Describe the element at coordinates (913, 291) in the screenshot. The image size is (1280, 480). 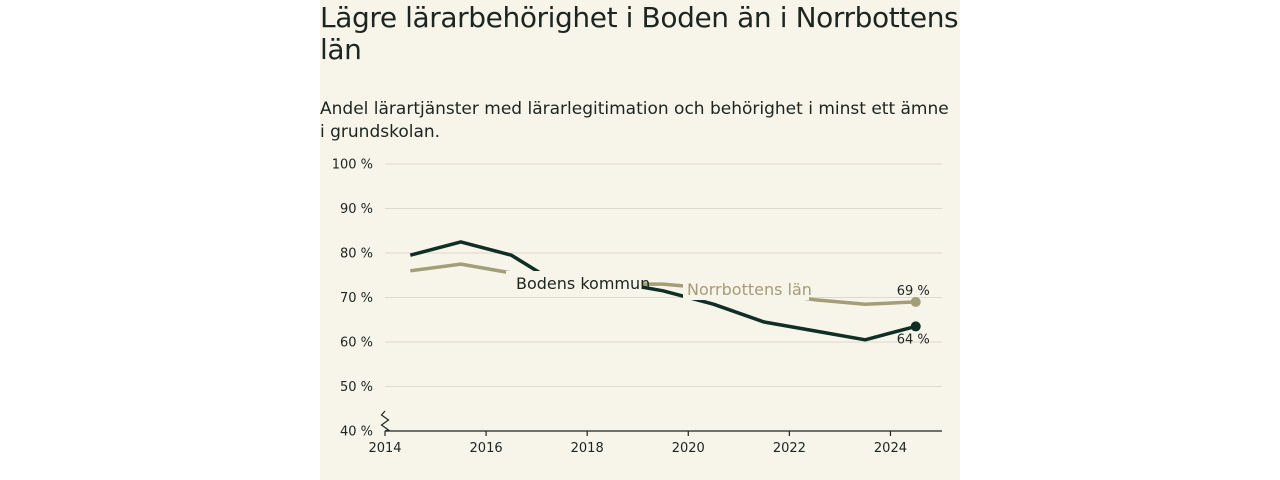
I see `end-label-norrbottens-lan: 69 %` at that location.